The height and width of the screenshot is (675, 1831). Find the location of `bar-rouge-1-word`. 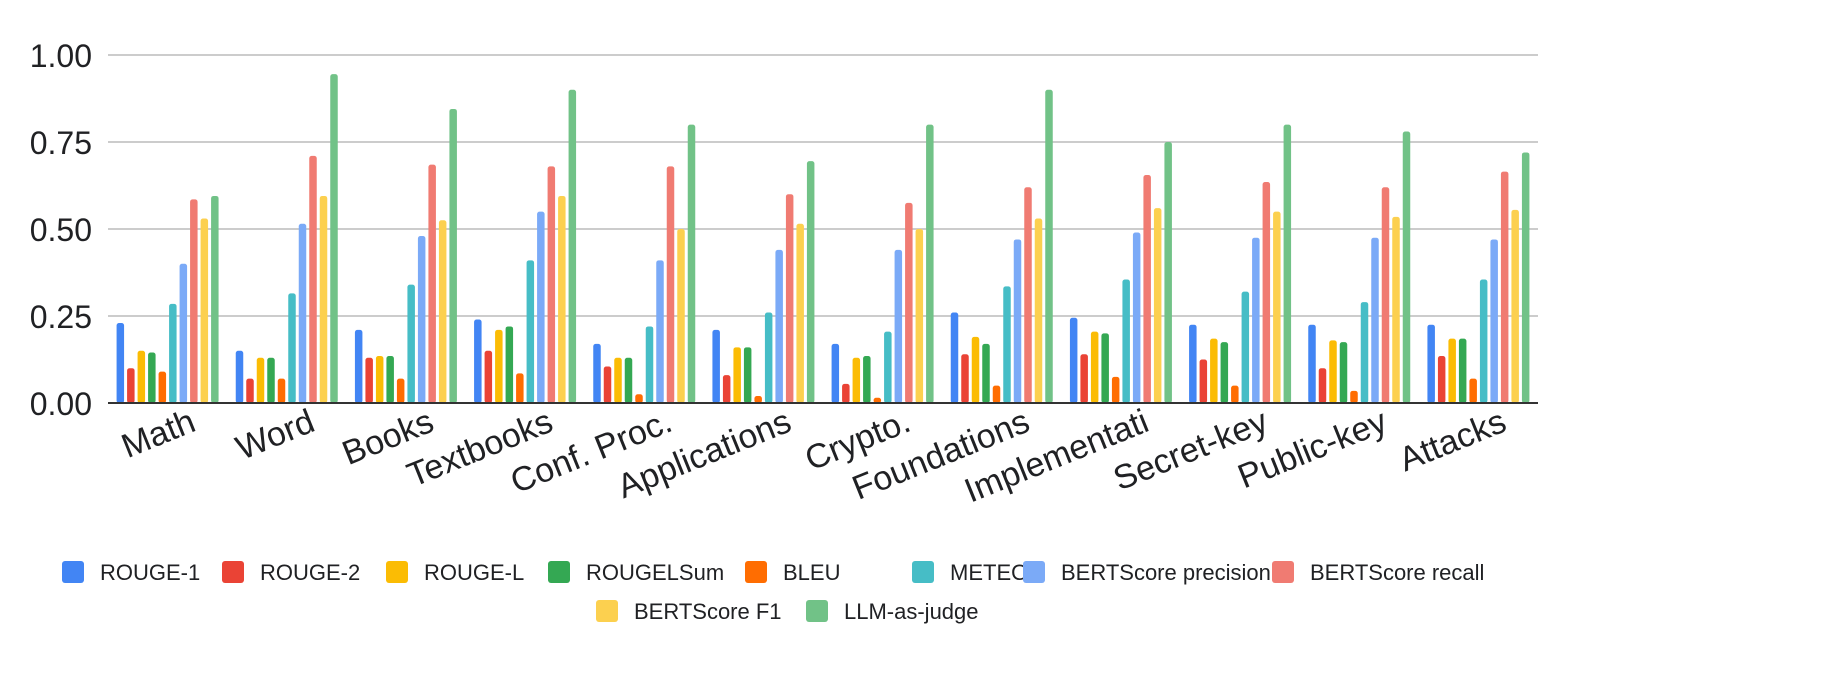

bar-rouge-1-word is located at coordinates (239, 376).